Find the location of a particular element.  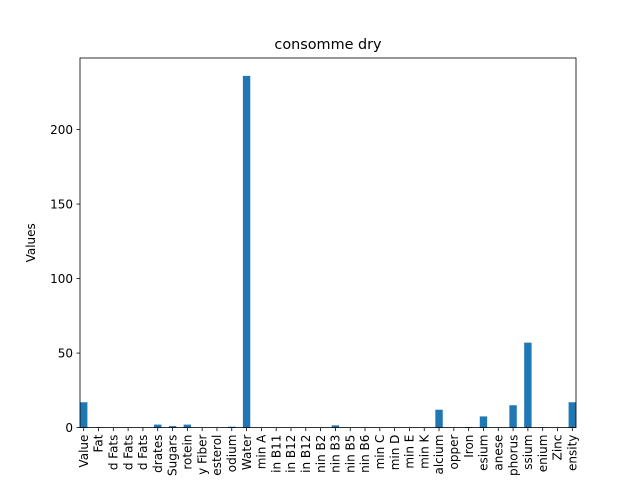

x-tick-label-12: min A is located at coordinates (262, 451).